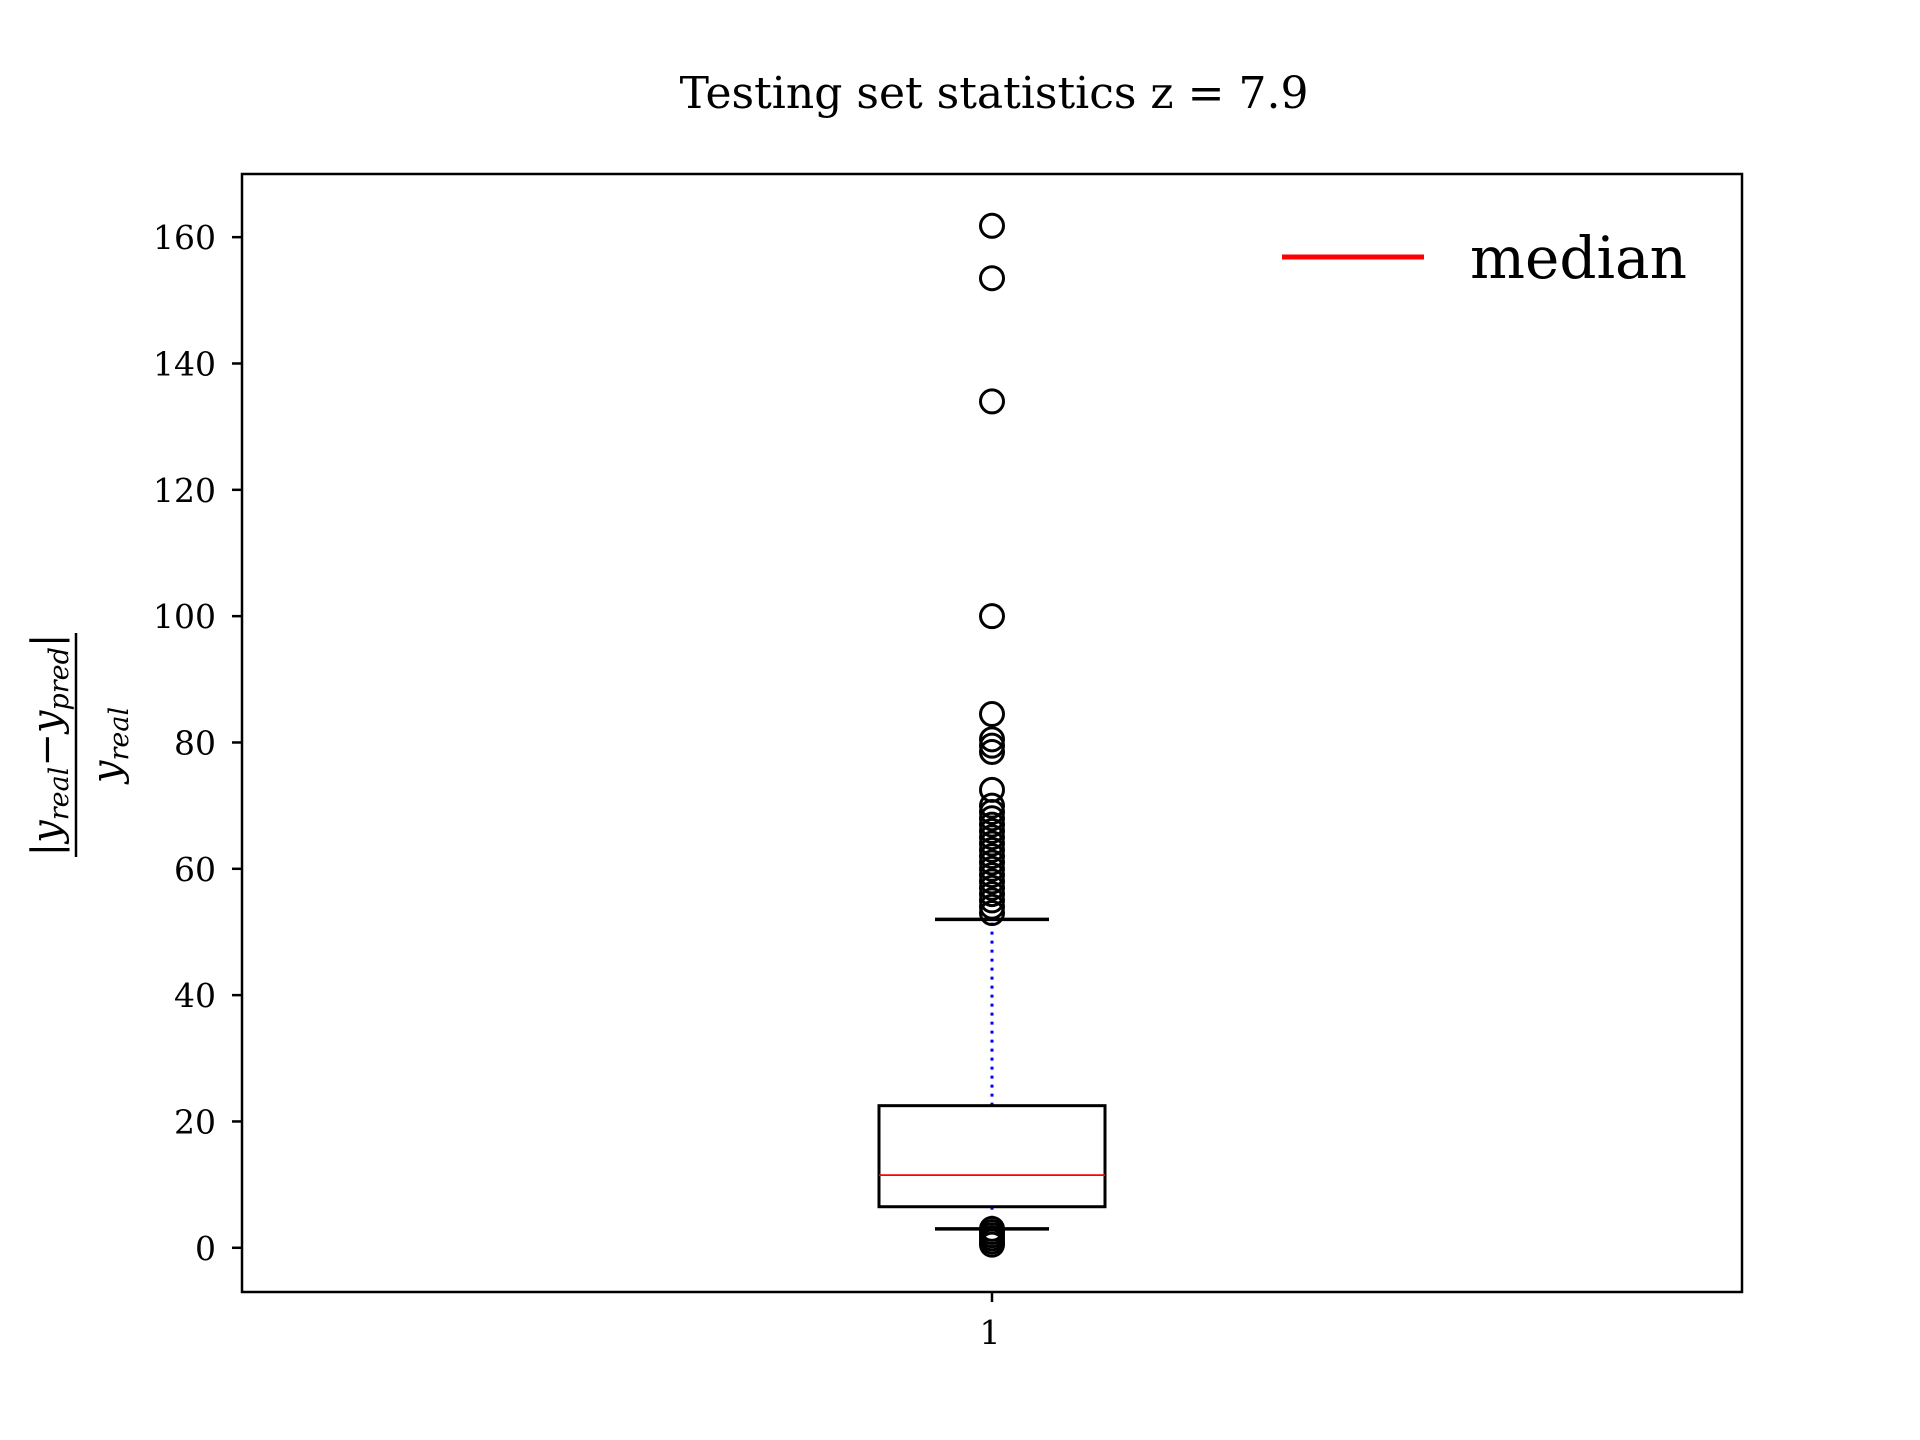 The width and height of the screenshot is (1920, 1440). What do you see at coordinates (195, 1121) in the screenshot?
I see `y-tick-label: 20` at bounding box center [195, 1121].